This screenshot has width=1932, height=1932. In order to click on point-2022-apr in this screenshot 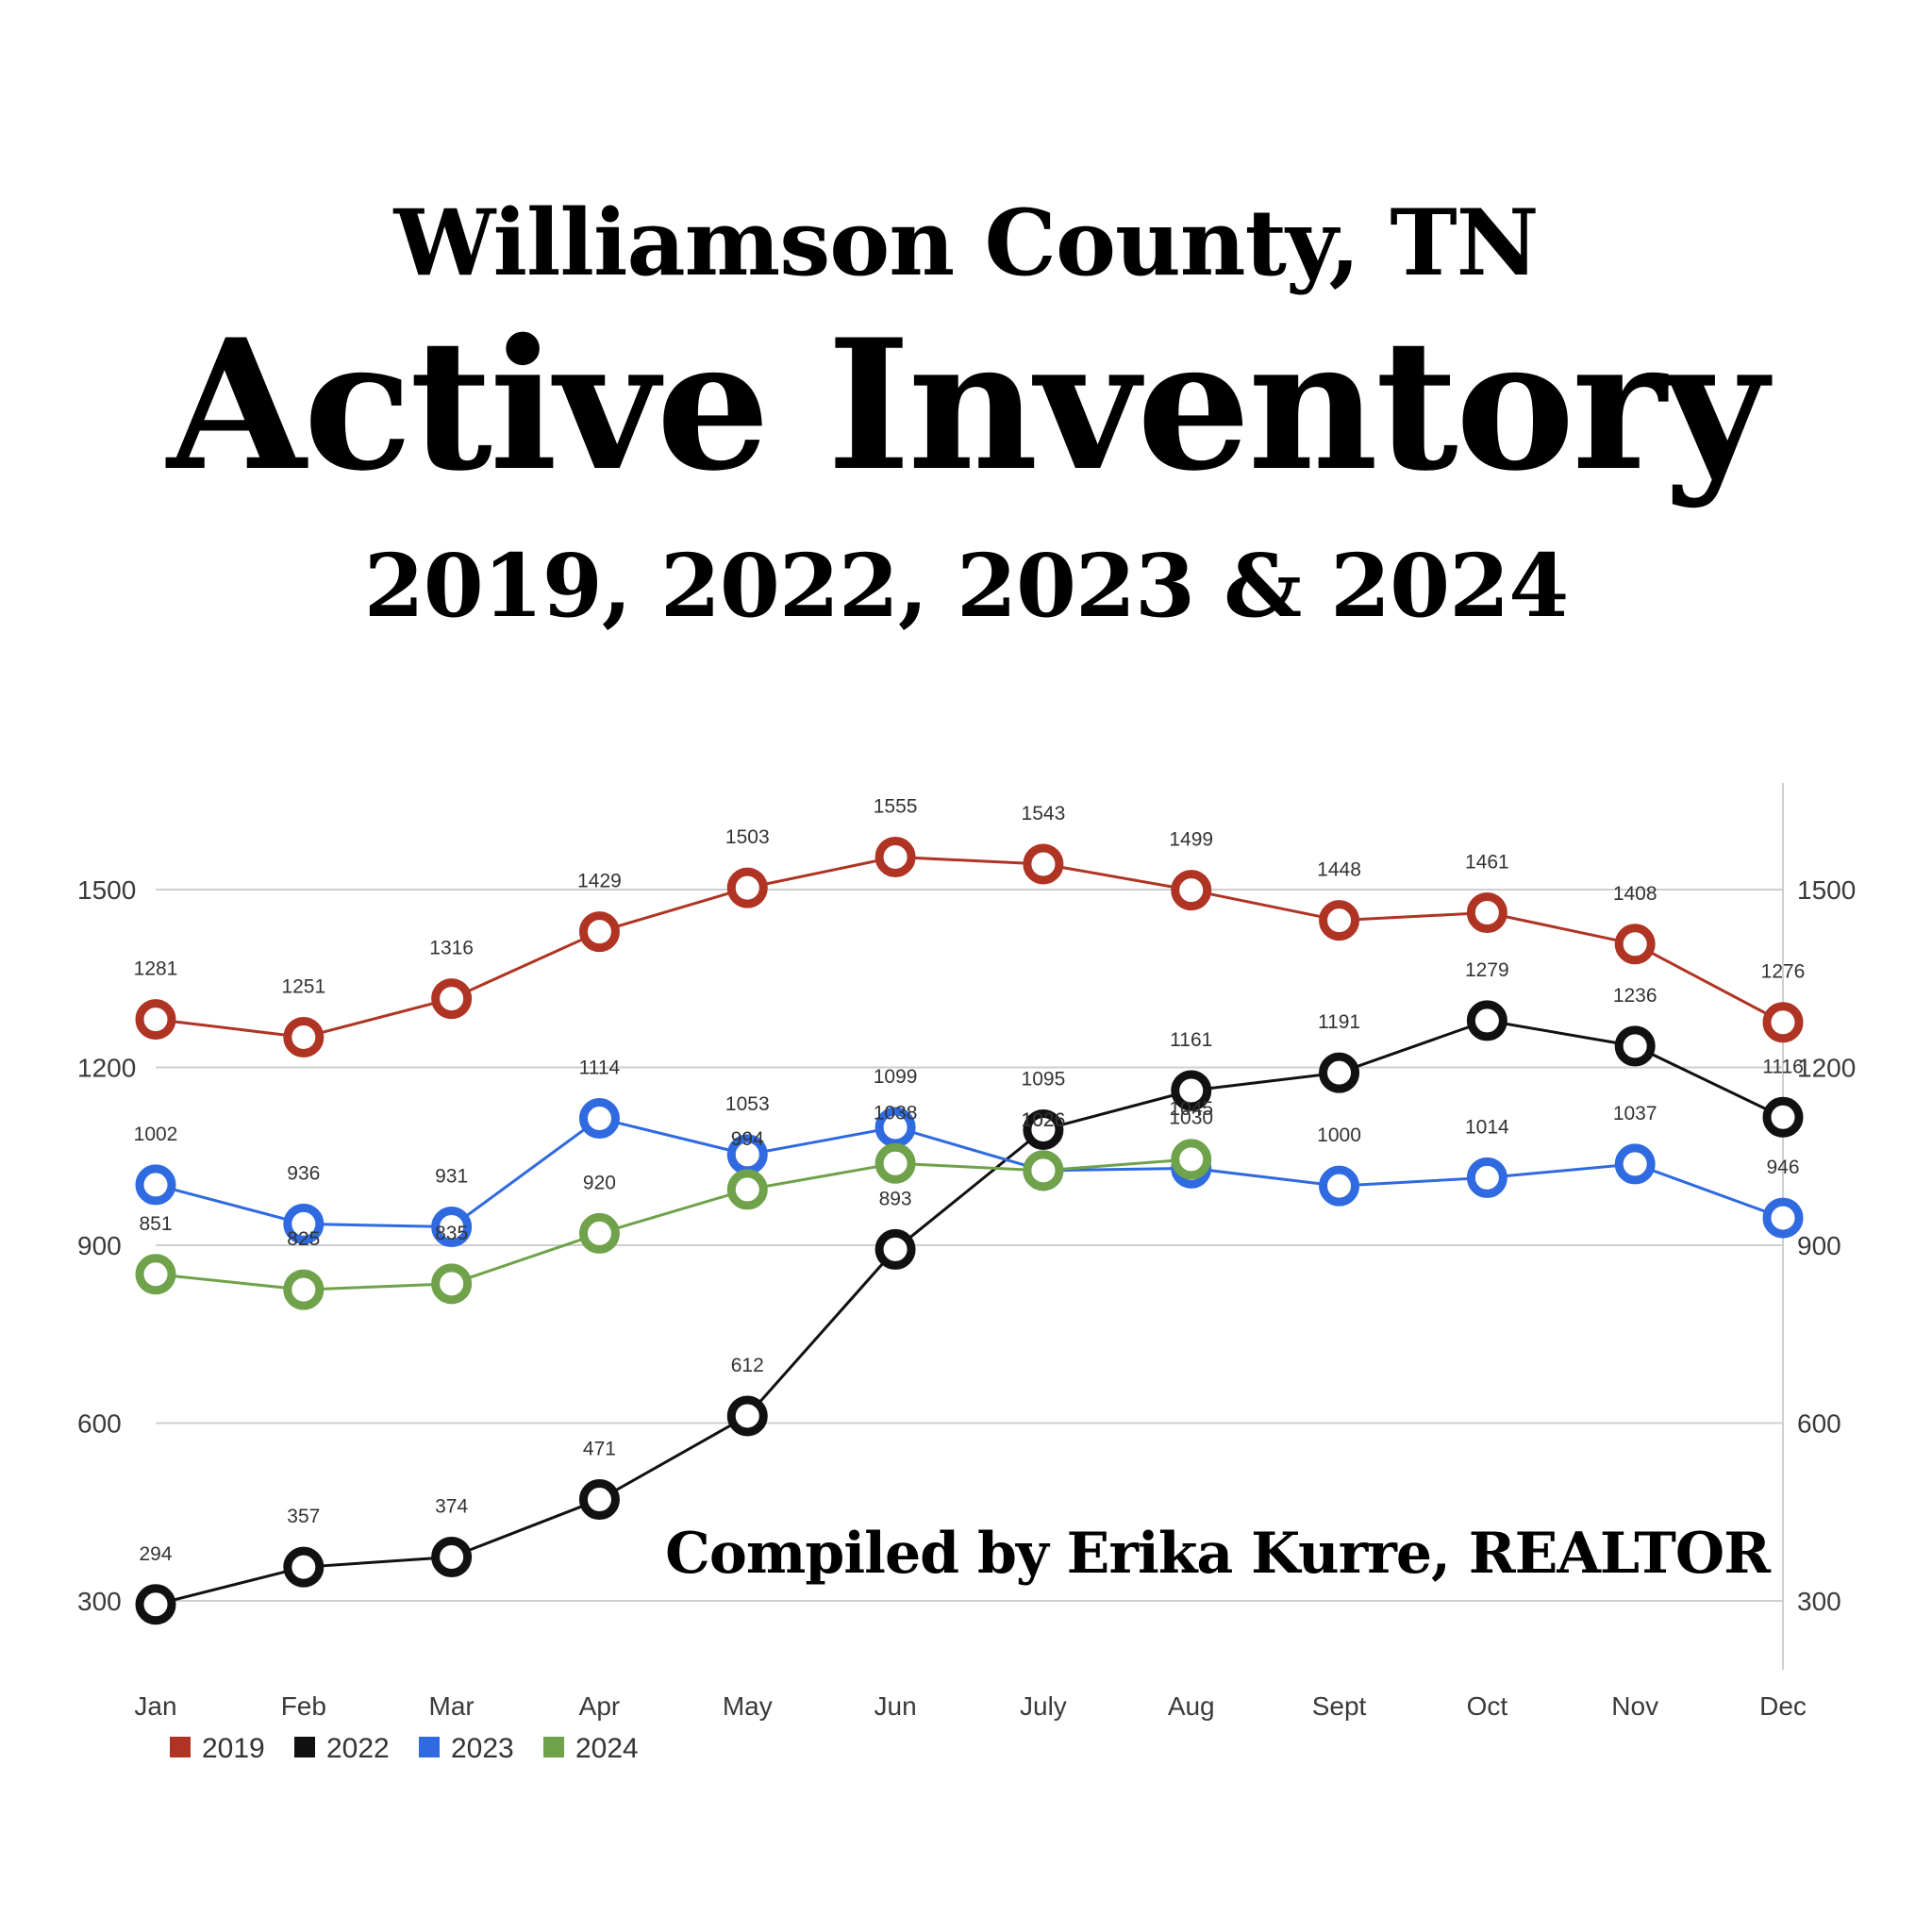, I will do `click(599, 1500)`.